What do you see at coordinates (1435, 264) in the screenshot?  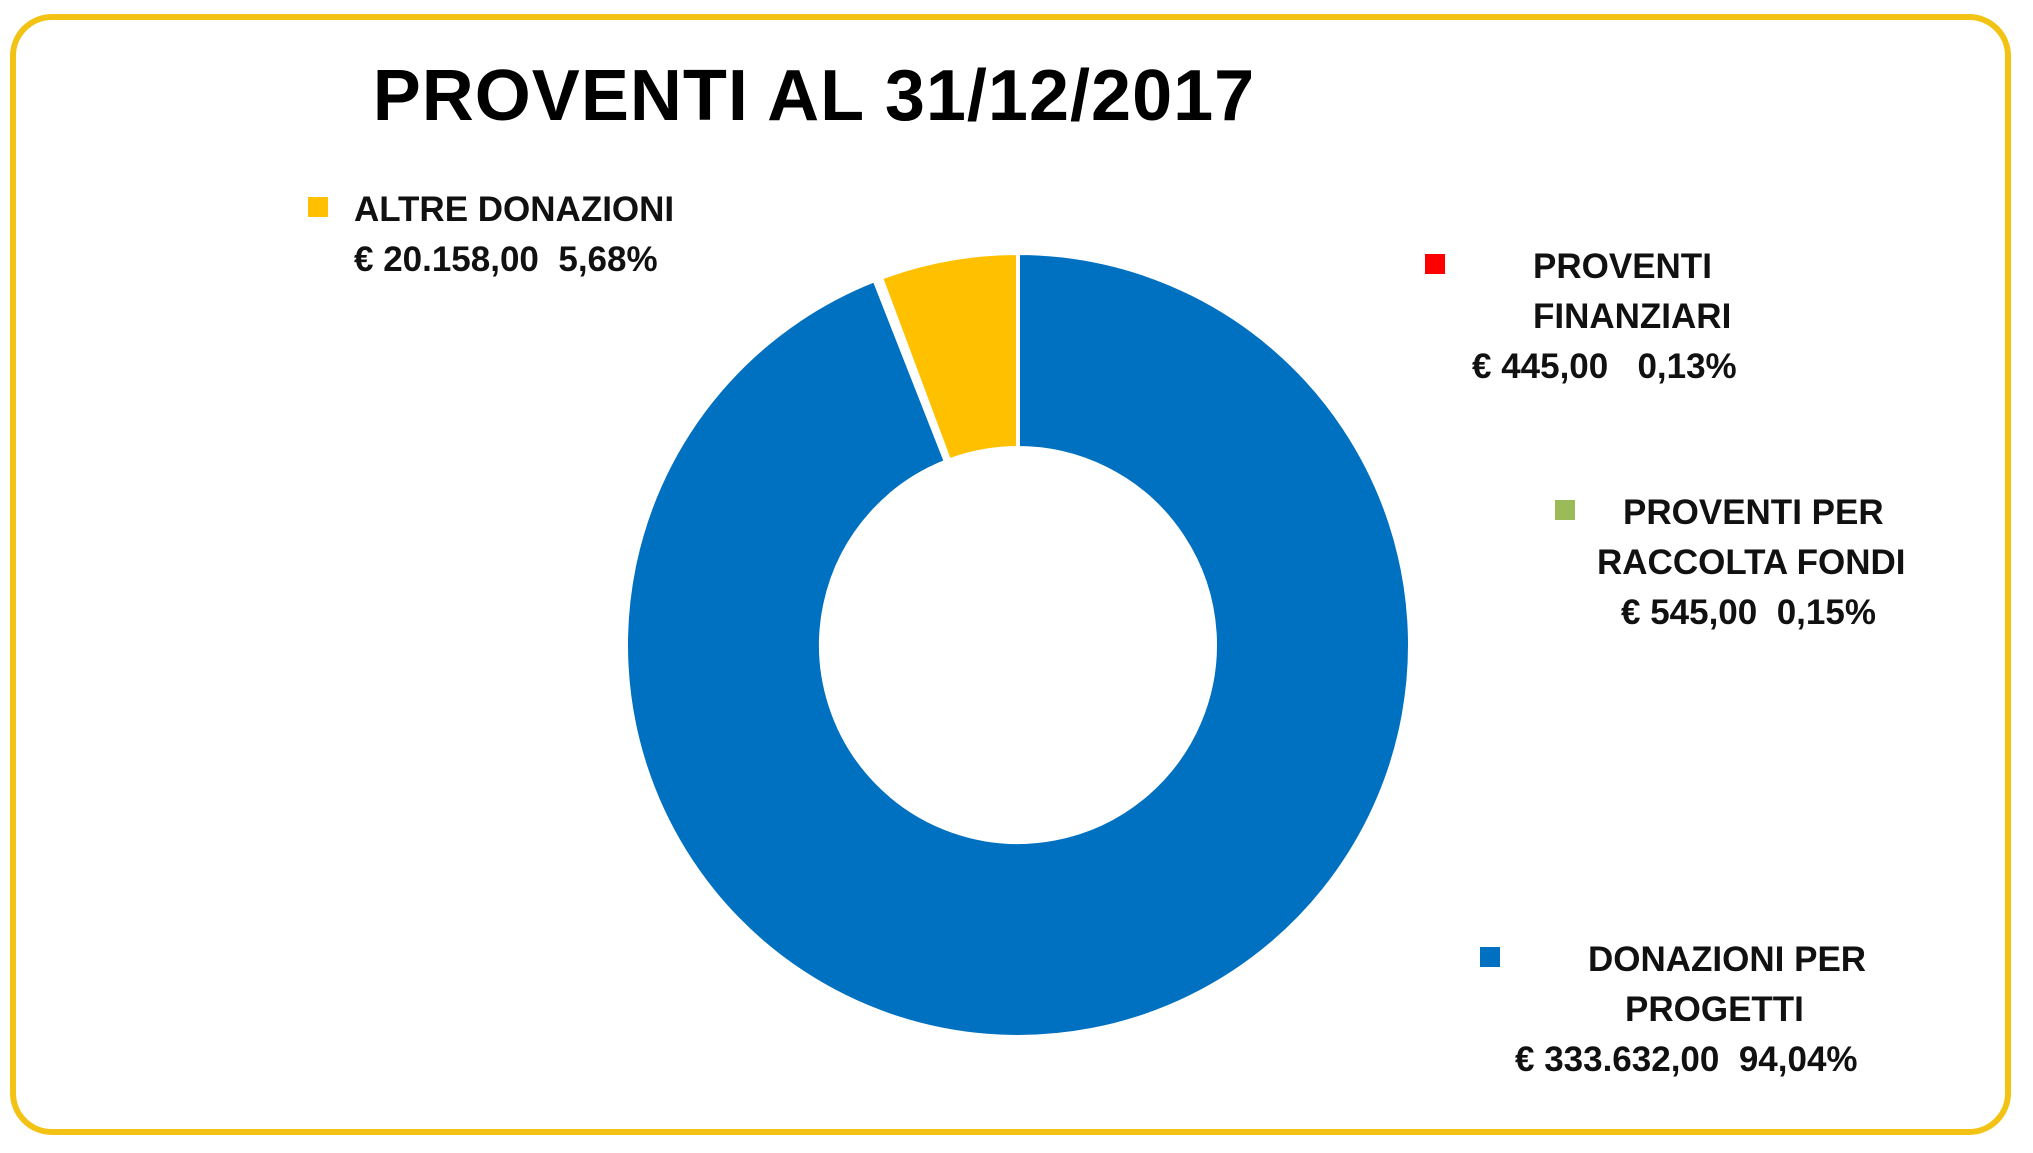 I see `swatch-finanziari` at bounding box center [1435, 264].